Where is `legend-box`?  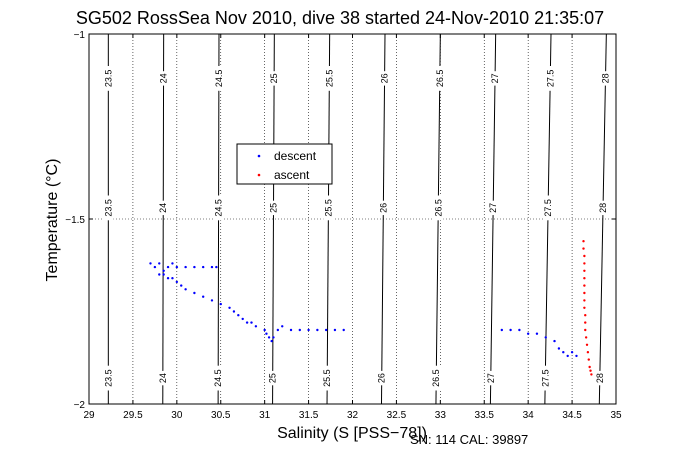
legend-box is located at coordinates (284, 164).